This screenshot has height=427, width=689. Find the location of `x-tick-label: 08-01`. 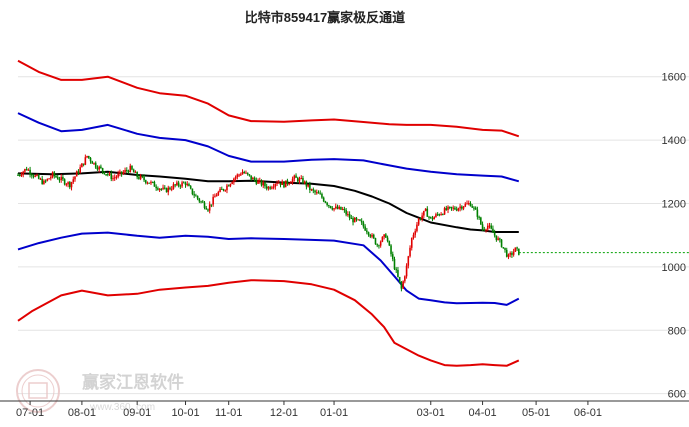

x-tick-label: 08-01 is located at coordinates (82, 413).